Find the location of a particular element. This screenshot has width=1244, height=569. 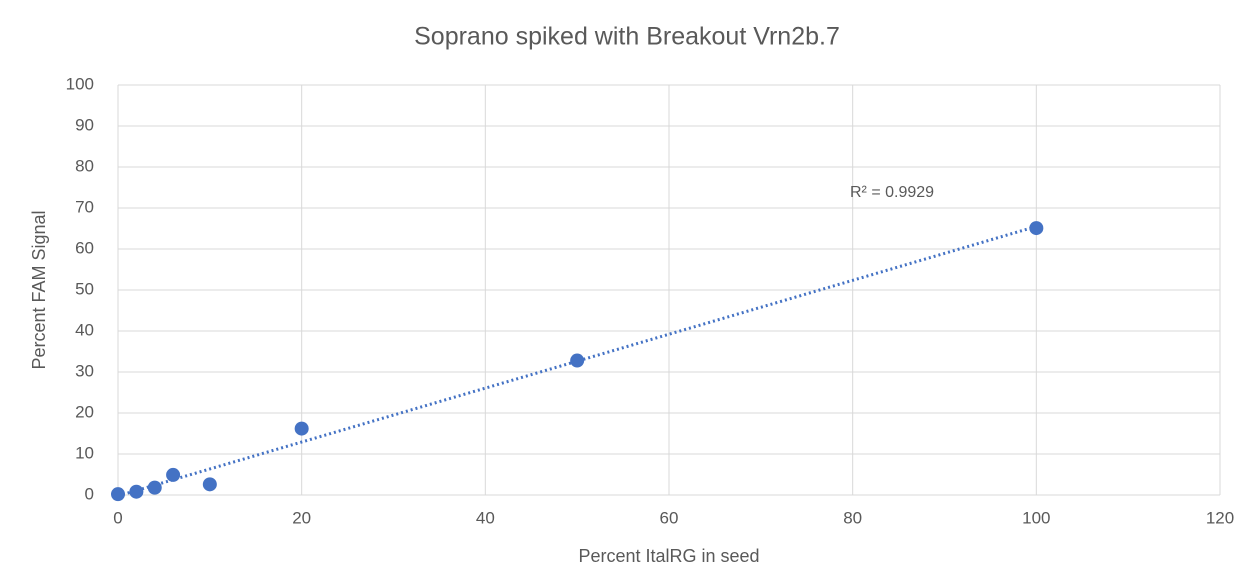

chart-title: Soprano spiked with Breakout Vrn2b.7 is located at coordinates (627, 37).